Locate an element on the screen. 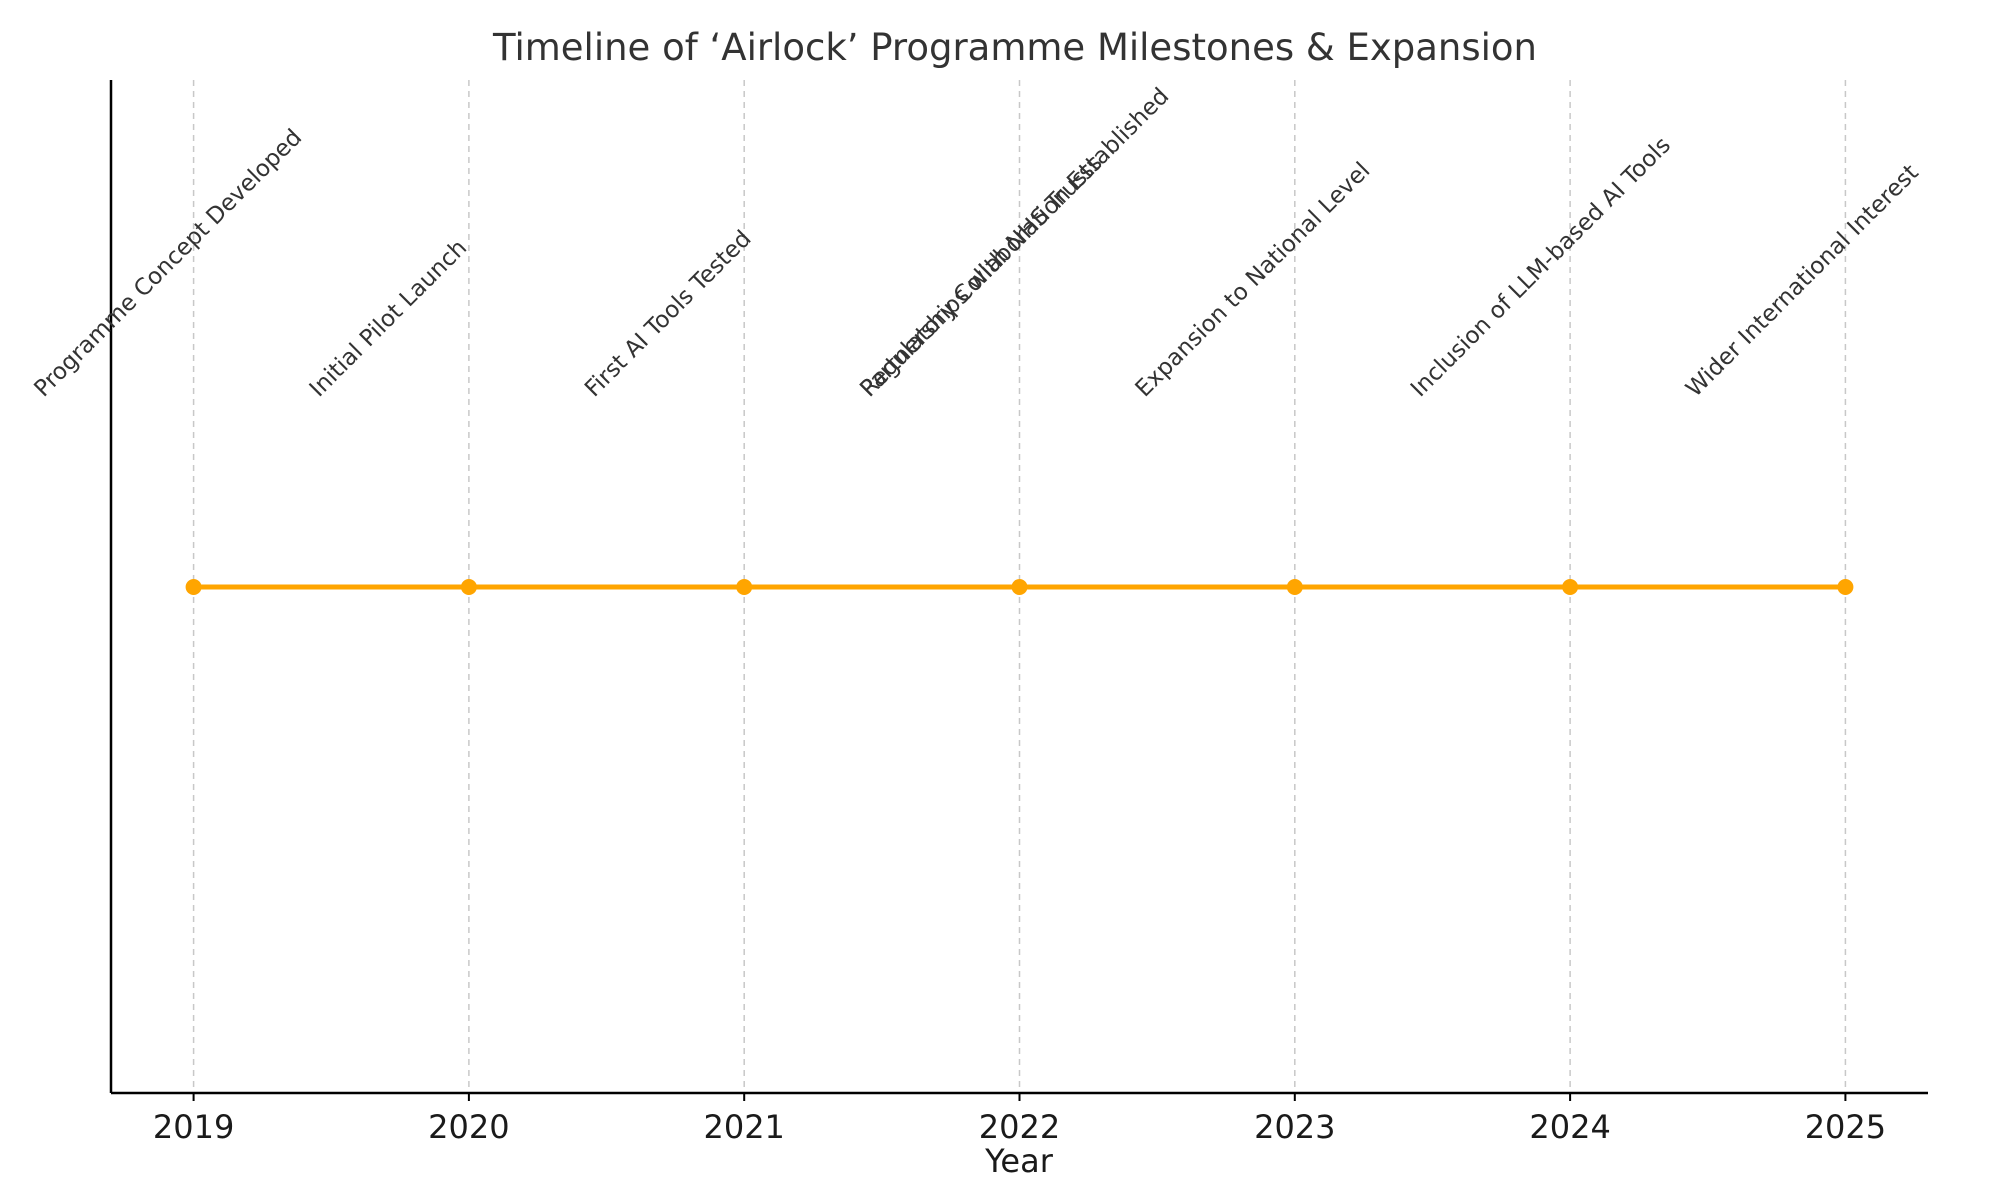  x-tick-label-2020: 2020 is located at coordinates (468, 1127).